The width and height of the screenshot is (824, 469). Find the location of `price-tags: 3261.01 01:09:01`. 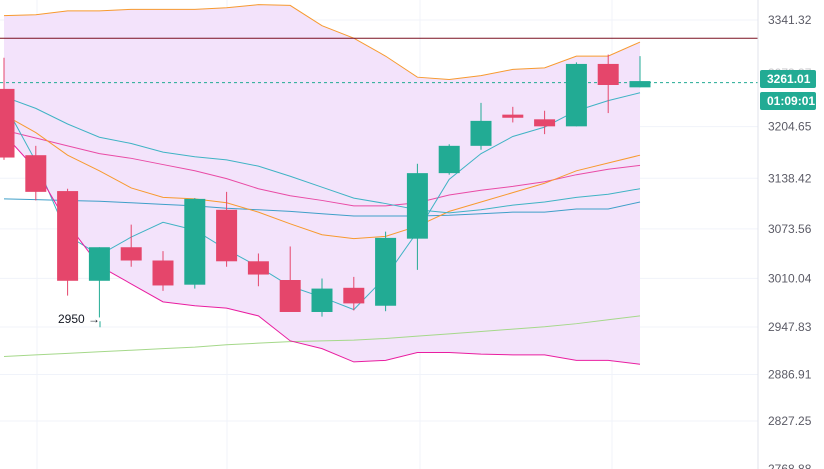

price-tags: 3261.01 01:09:01 is located at coordinates (788, 90).